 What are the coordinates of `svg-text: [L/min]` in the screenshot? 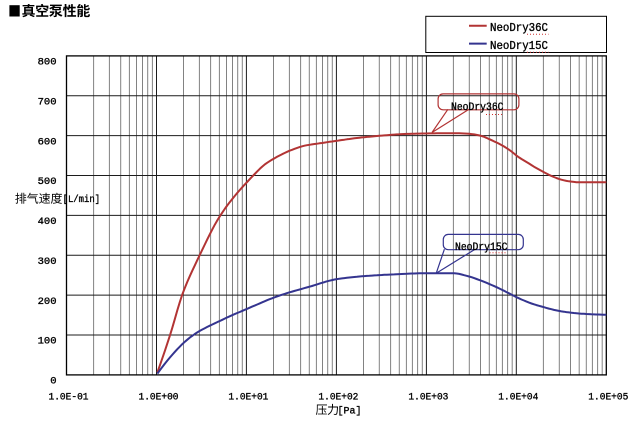 It's located at (82, 200).